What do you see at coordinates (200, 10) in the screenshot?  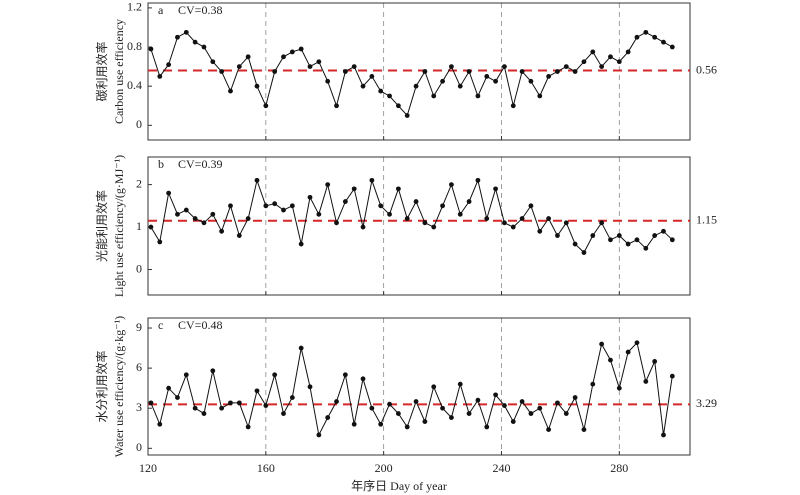 I see `cv-annotation: CV=0.38` at bounding box center [200, 10].